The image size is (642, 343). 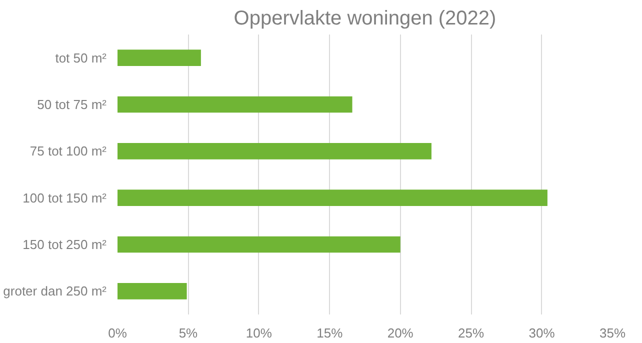 What do you see at coordinates (65, 198) in the screenshot?
I see `y-tick-label: 100 tot 150 m²` at bounding box center [65, 198].